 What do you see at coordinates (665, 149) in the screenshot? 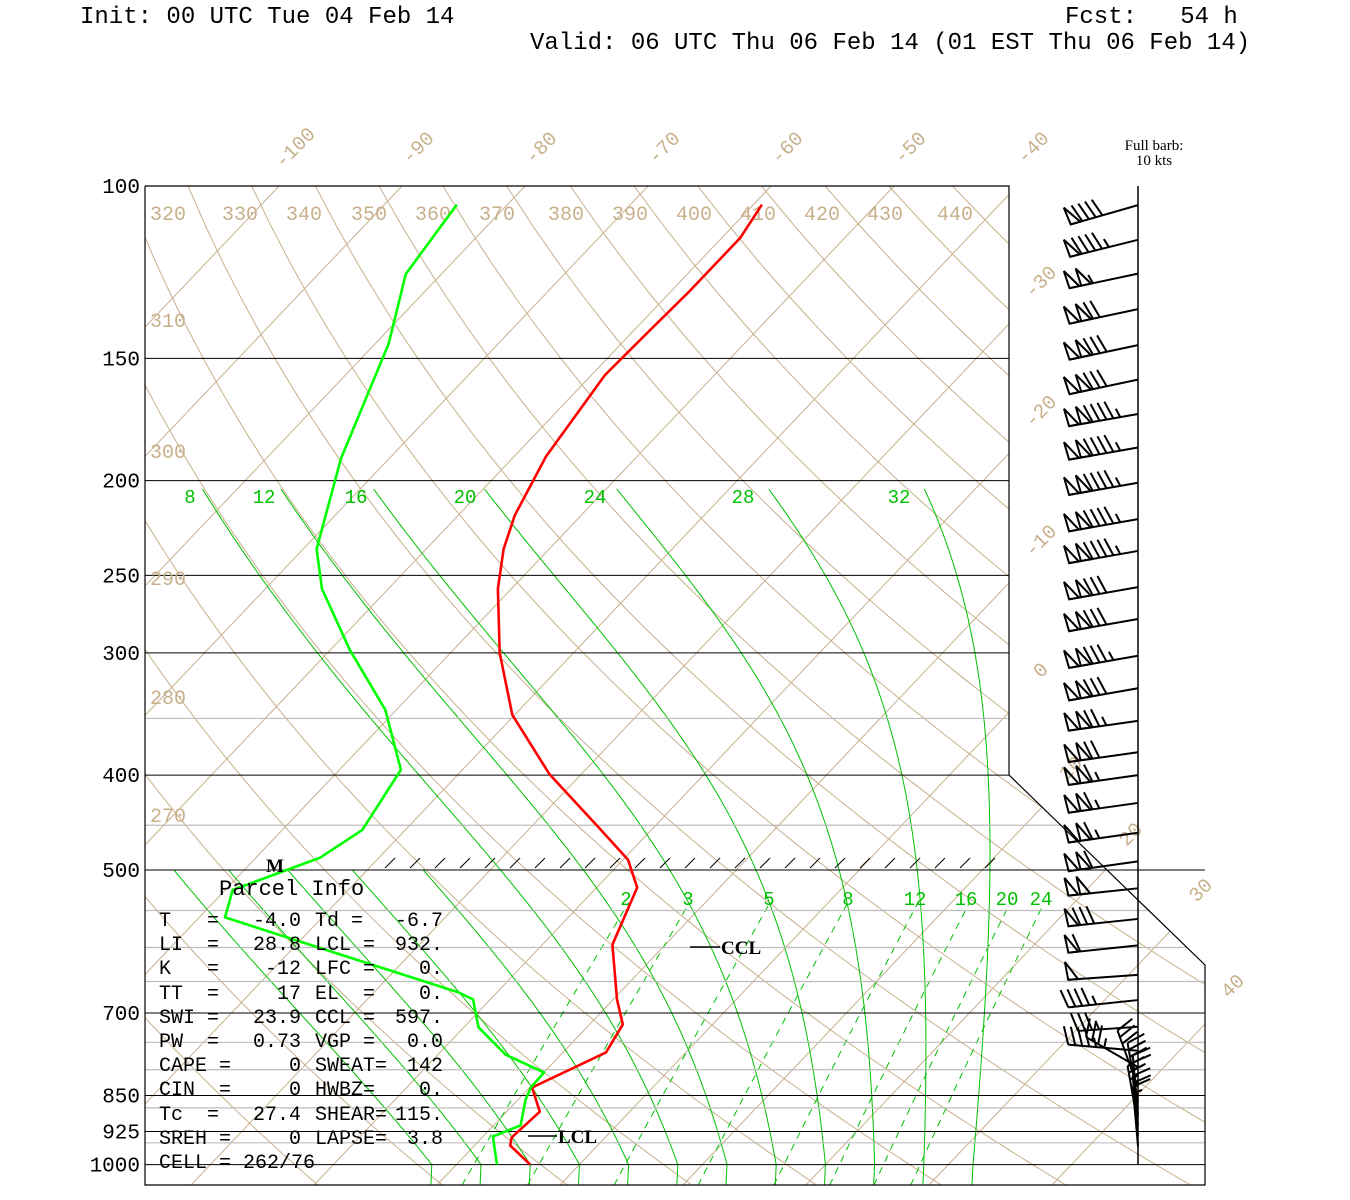
I see `isotherm-label: -70` at bounding box center [665, 149].